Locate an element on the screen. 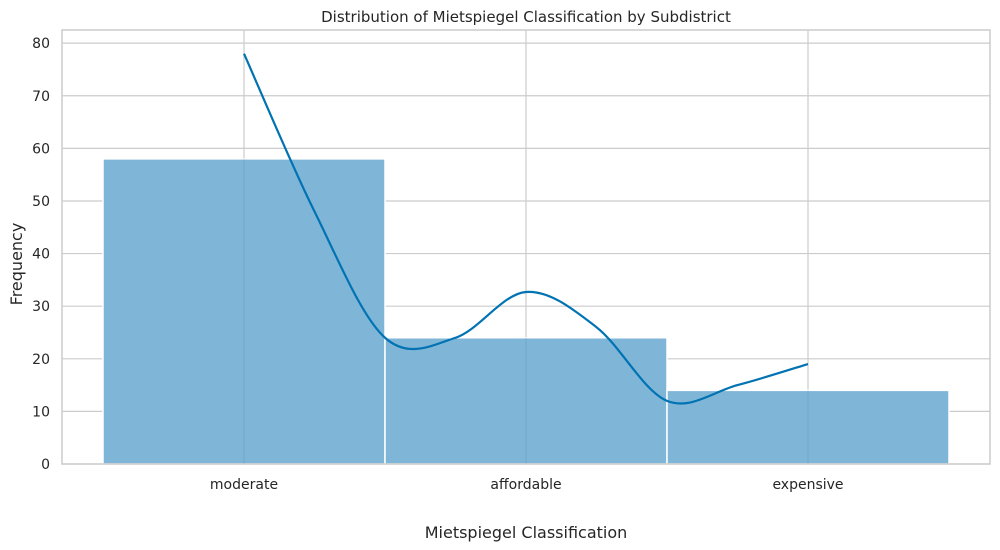  y-tick-labels: 0 10 20 30 40 50 60 70 80 is located at coordinates (41, 254).